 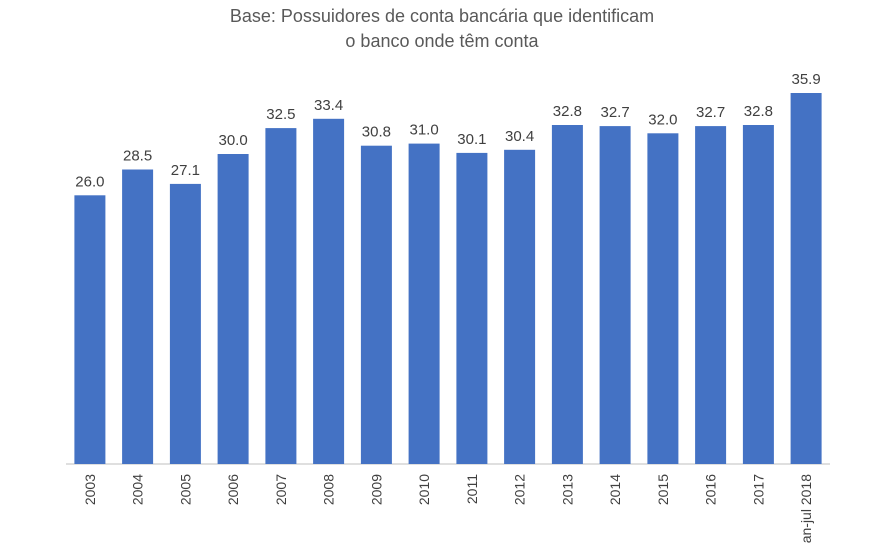 What do you see at coordinates (662, 119) in the screenshot?
I see `data-label: 32.0` at bounding box center [662, 119].